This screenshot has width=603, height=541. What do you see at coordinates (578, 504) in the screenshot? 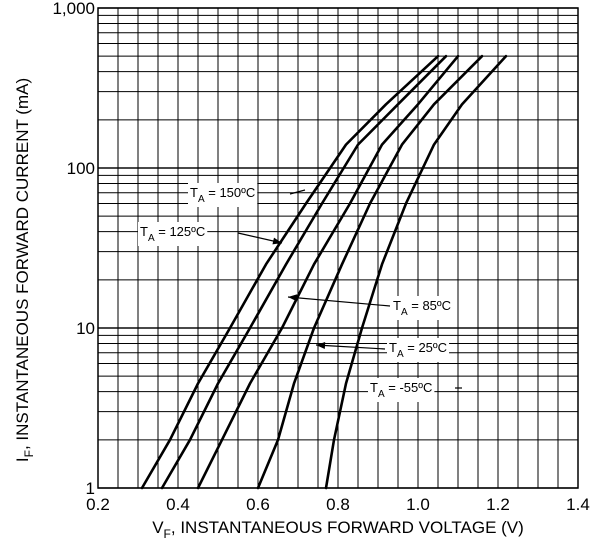
I see `x-tick-label: 1.4` at bounding box center [578, 504].